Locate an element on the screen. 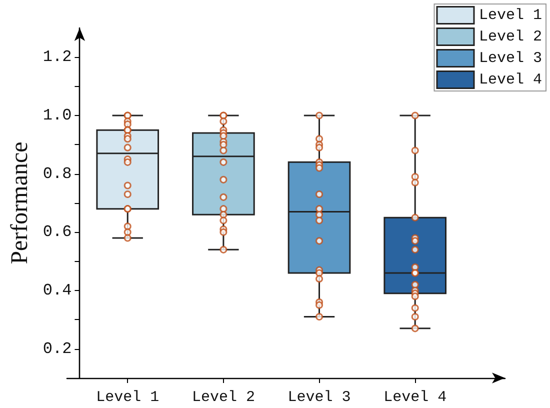 This screenshot has width=550, height=408. legend-label: Level 2 is located at coordinates (510, 37).